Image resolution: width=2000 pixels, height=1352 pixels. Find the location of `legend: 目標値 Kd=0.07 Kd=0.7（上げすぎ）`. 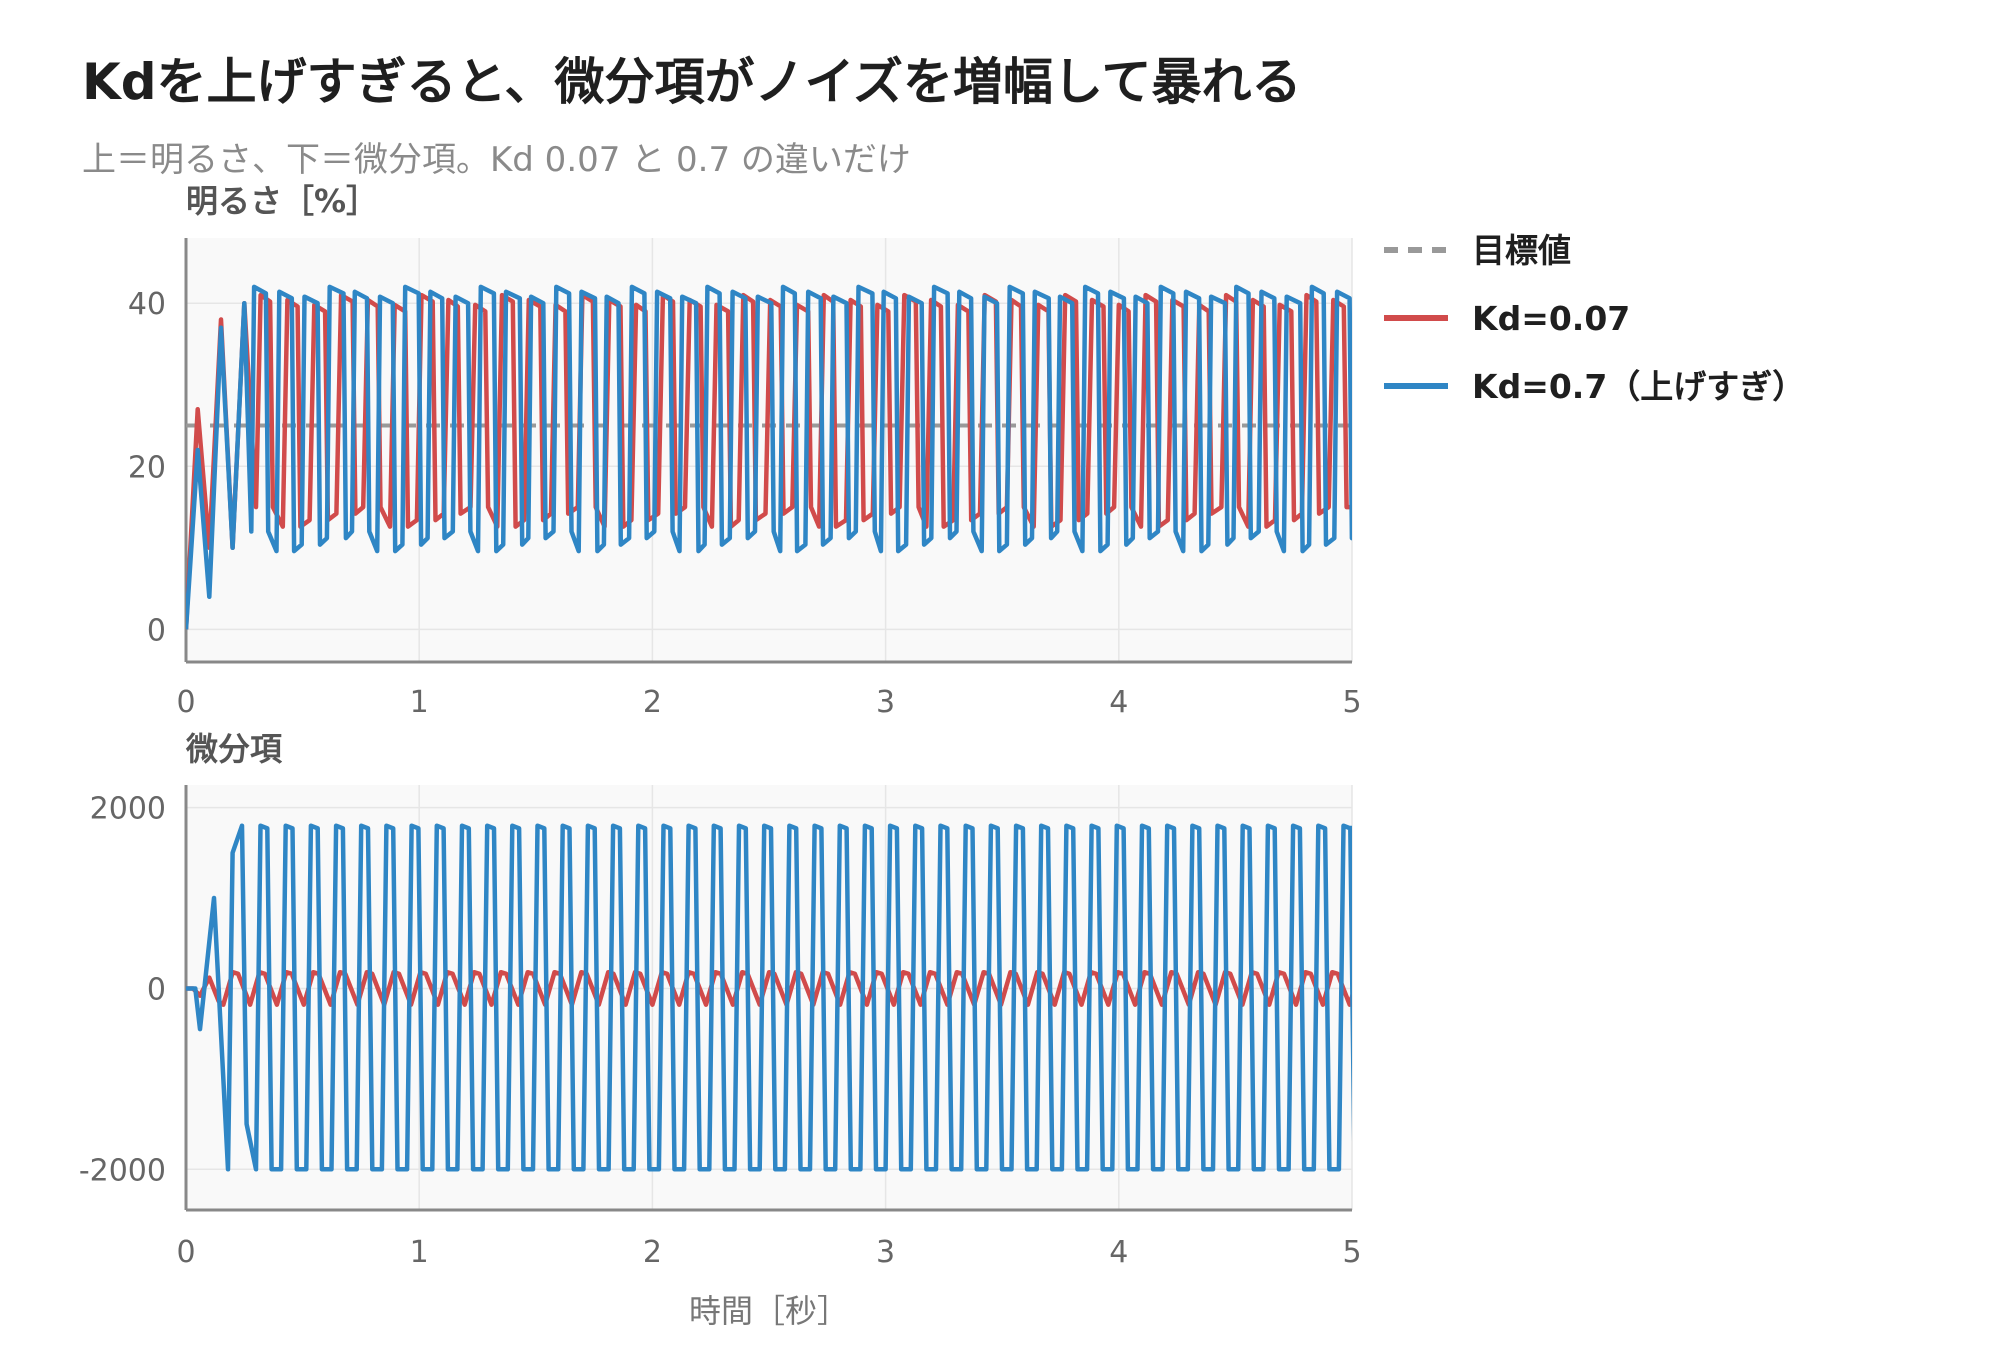

legend: 目標値 Kd=0.07 Kd=0.7（上げすぎ） is located at coordinates (1594, 318).